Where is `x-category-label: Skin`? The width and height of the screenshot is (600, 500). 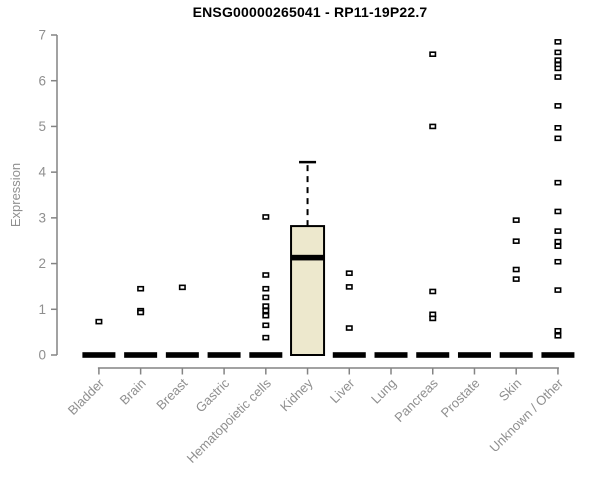
x-category-label: Skin is located at coordinates (510, 390).